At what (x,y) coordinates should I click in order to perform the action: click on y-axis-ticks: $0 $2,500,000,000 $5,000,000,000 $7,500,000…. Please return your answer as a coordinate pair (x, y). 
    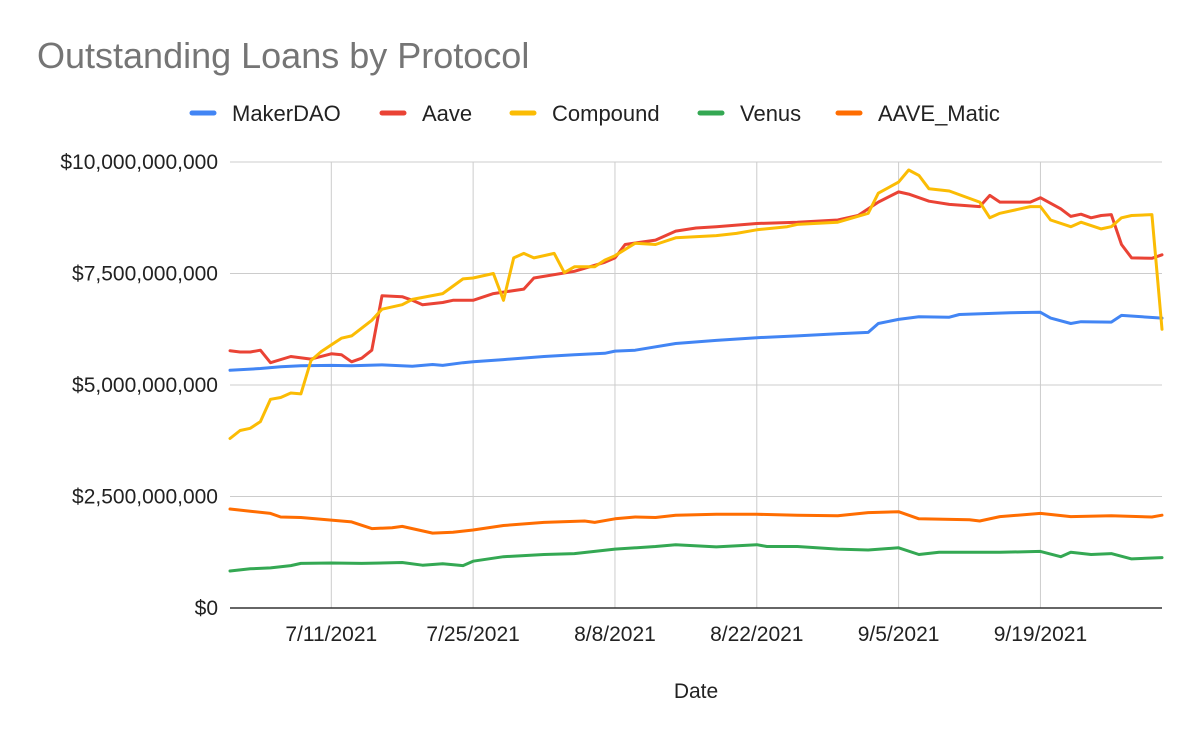
    Looking at the image, I should click on (139, 385).